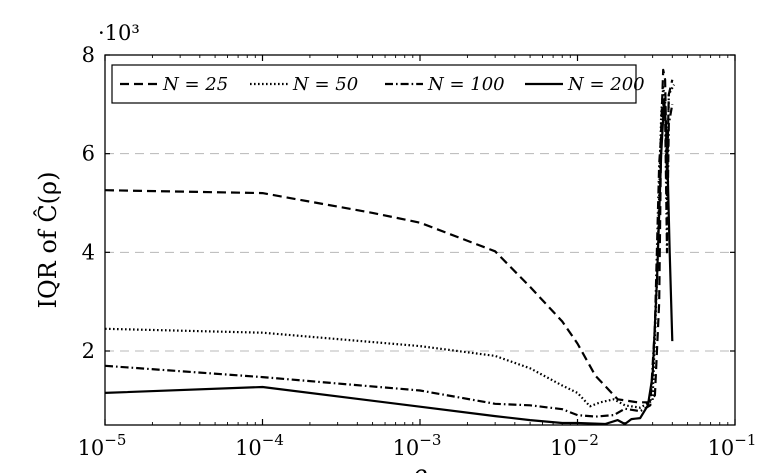 The image size is (780, 473). Describe the element at coordinates (47, 239) in the screenshot. I see `y-axis-label: IQR of Ĉ(ρ)` at that location.